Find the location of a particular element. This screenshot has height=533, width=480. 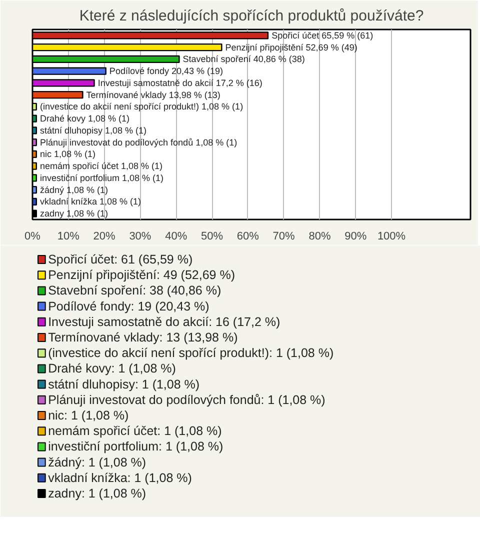

legend-label: investiční portfolium: 1 (1,08 %) is located at coordinates (136, 447).